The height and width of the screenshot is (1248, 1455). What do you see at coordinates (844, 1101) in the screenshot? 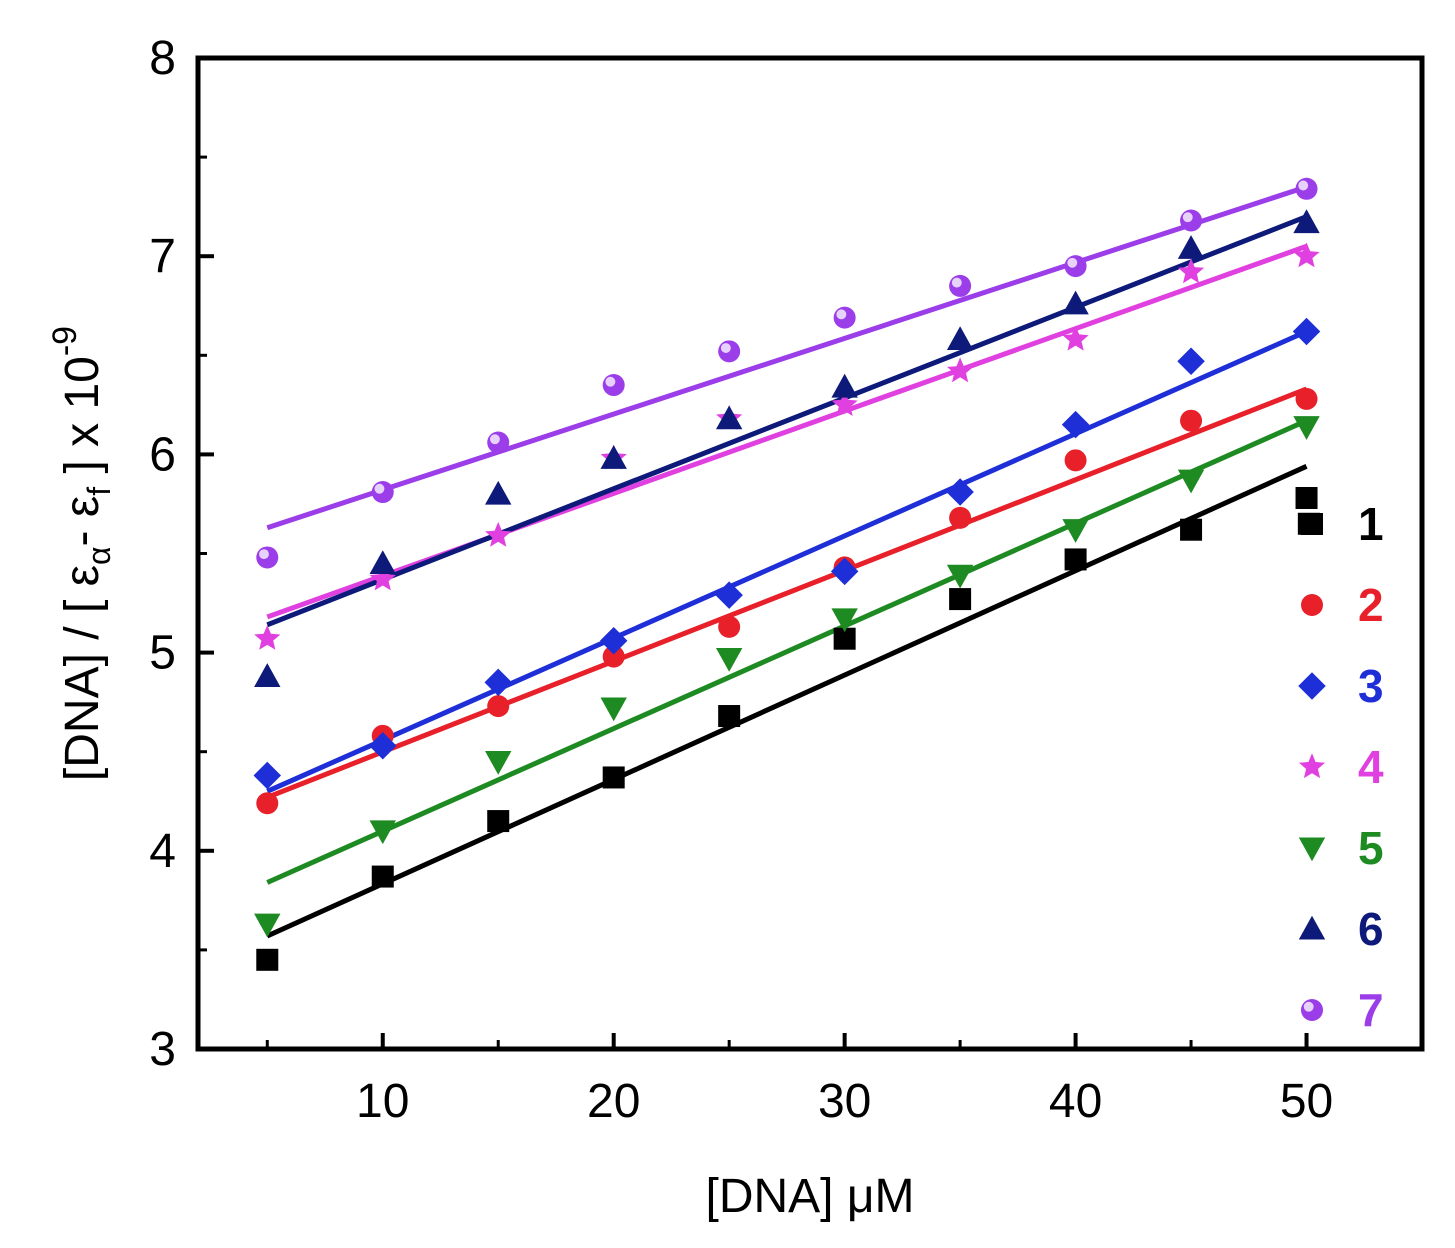
I see `x-tick-label: 30` at bounding box center [844, 1101].